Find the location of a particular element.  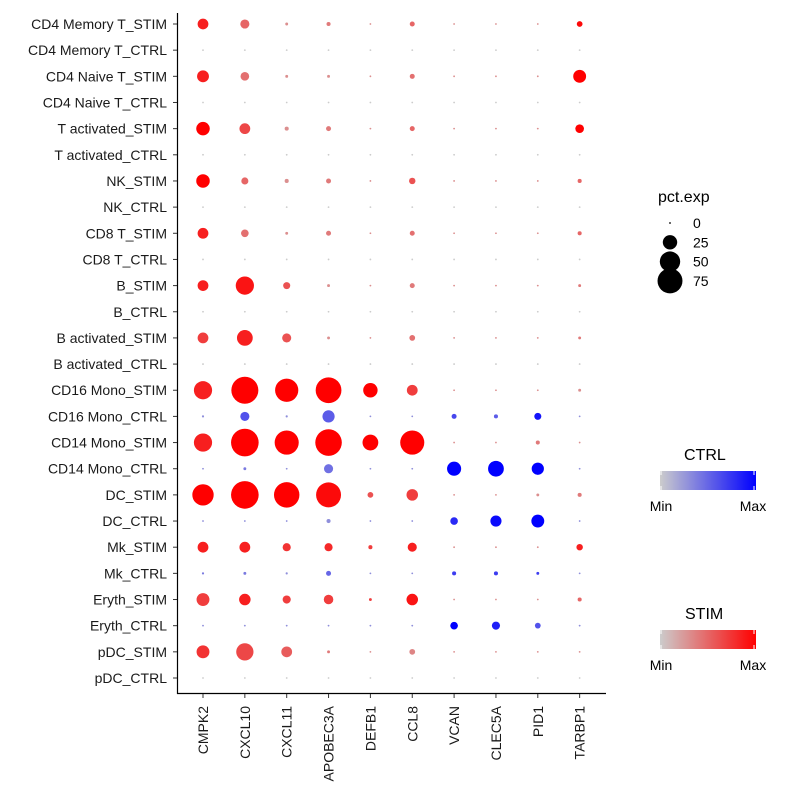

gene-label: PID1 is located at coordinates (538, 721).